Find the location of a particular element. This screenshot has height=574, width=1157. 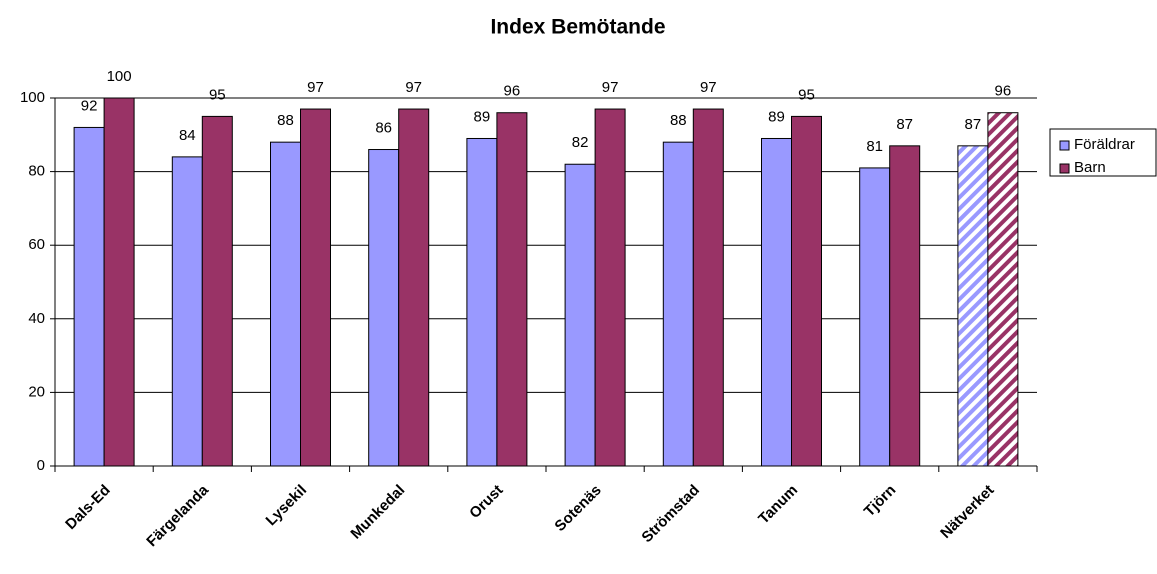

x-tick-label: Färgelanda is located at coordinates (177, 515).